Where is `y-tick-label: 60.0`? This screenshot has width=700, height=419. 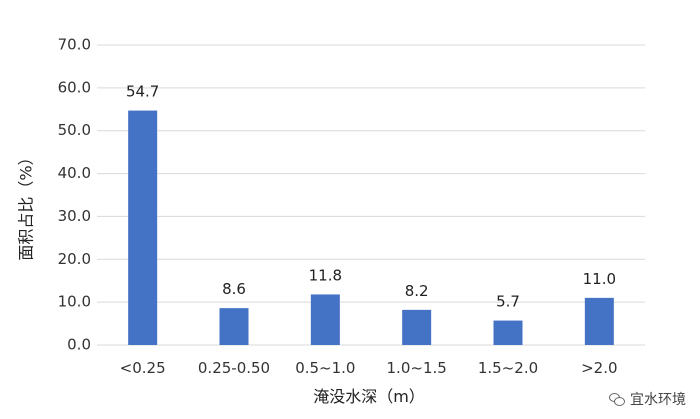
y-tick-label: 60.0 is located at coordinates (74, 87).